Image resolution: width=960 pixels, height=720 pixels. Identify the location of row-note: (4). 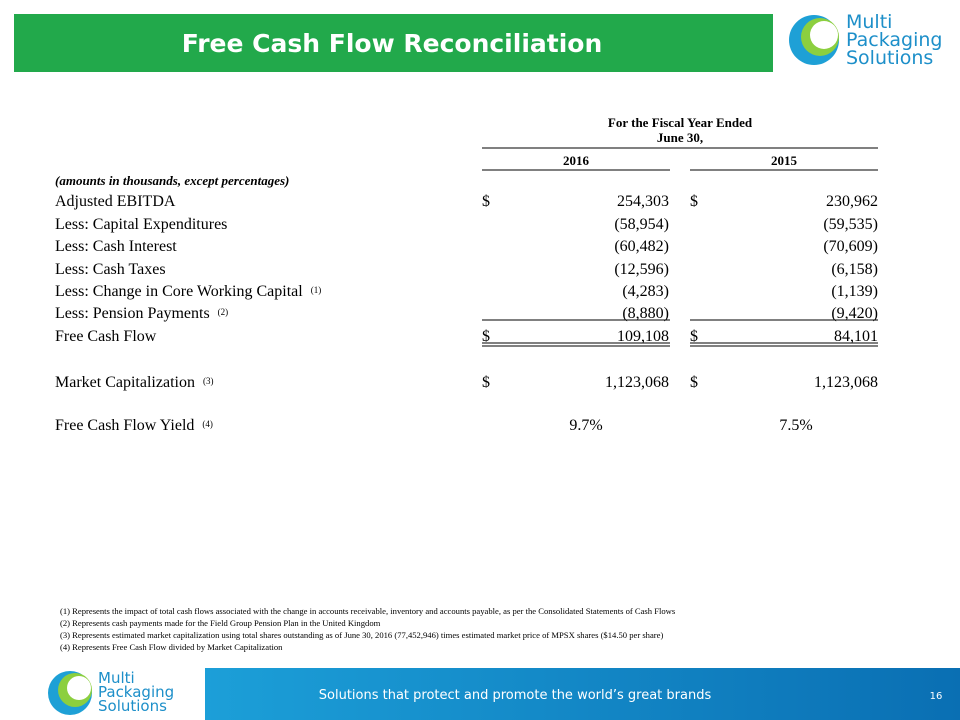
(207, 424).